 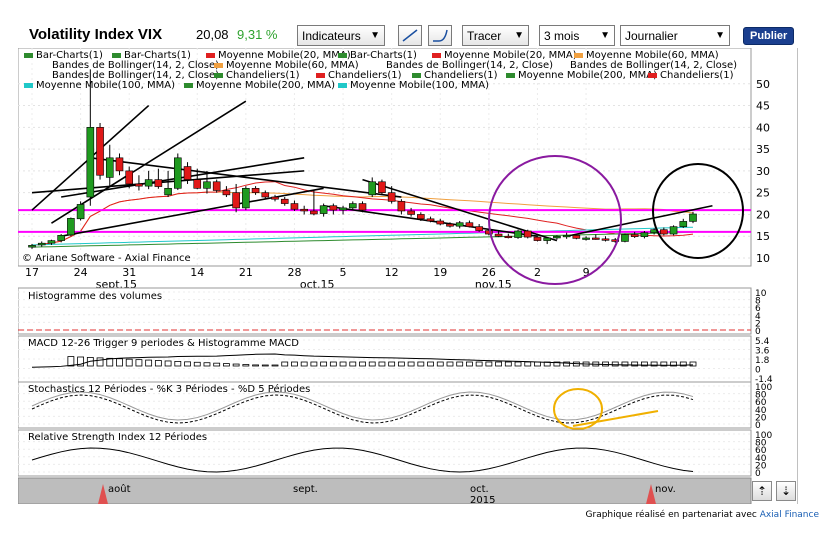 I want to click on x-tick-label: 21, so click(x=246, y=272).